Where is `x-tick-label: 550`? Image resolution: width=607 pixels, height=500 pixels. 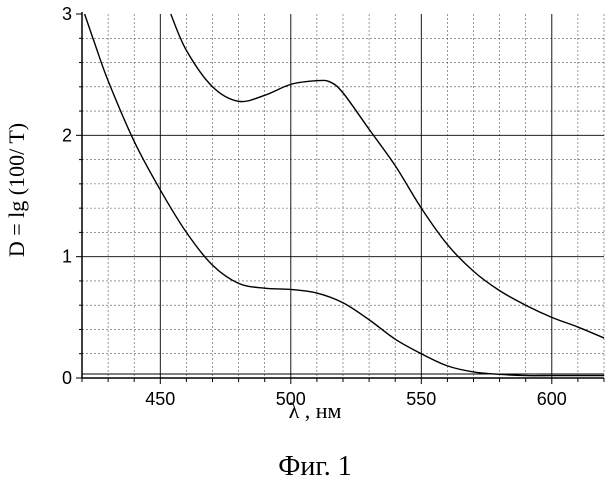
x-tick-label: 550 is located at coordinates (421, 399).